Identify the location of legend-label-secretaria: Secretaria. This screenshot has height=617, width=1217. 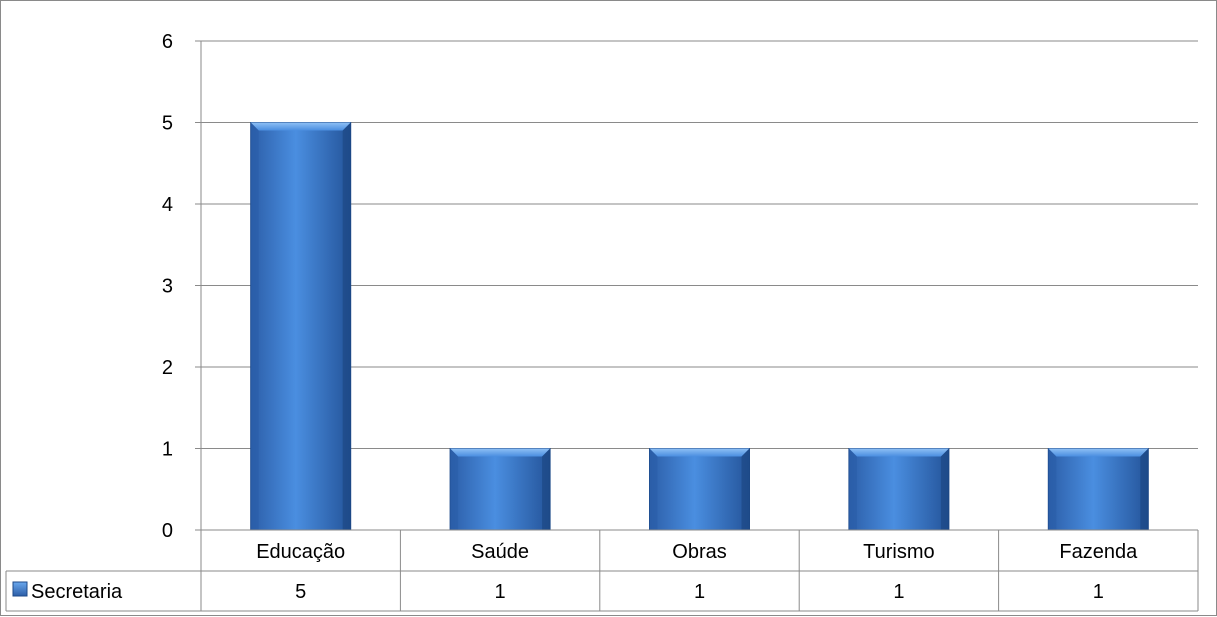
(77, 592).